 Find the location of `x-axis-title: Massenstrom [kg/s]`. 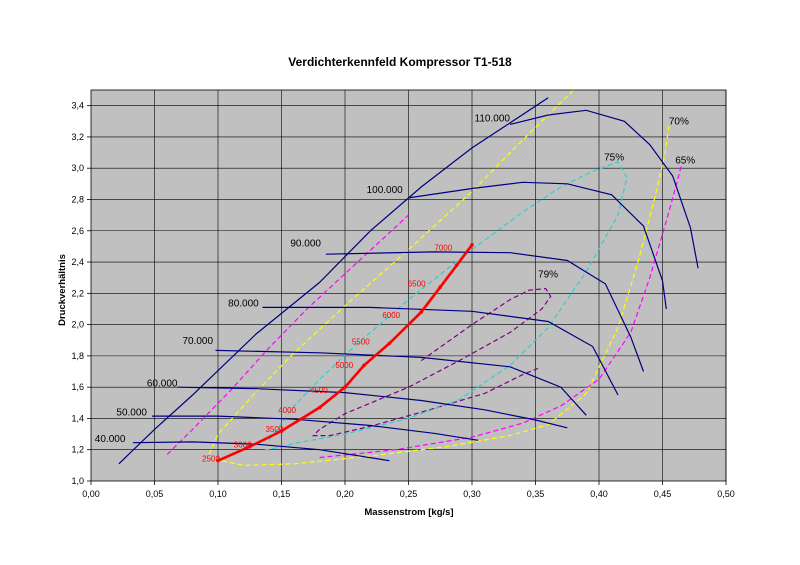

x-axis-title: Massenstrom [kg/s] is located at coordinates (408, 512).